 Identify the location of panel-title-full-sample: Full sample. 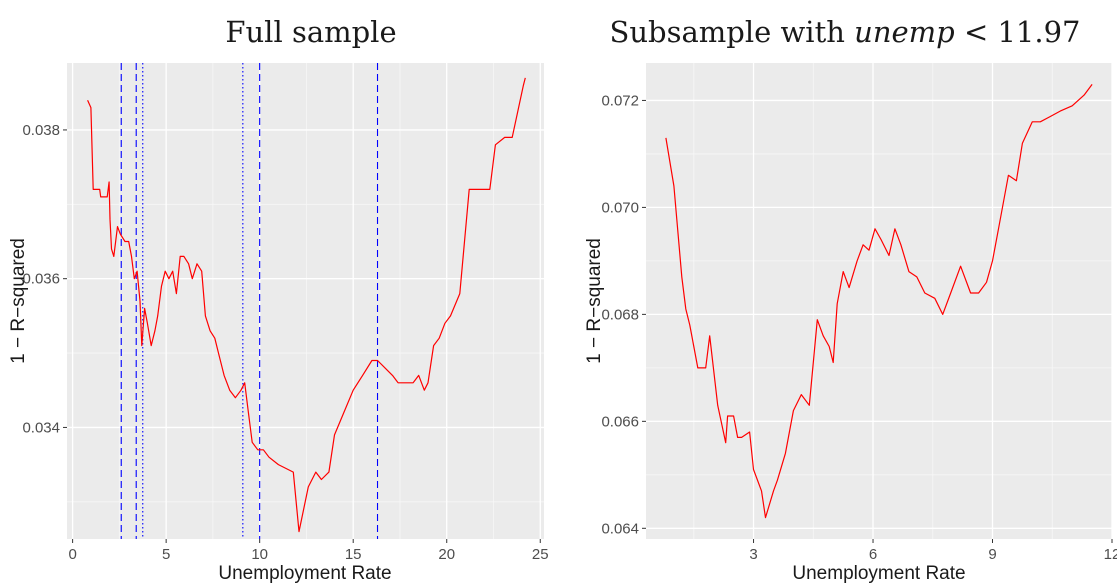
(310, 32).